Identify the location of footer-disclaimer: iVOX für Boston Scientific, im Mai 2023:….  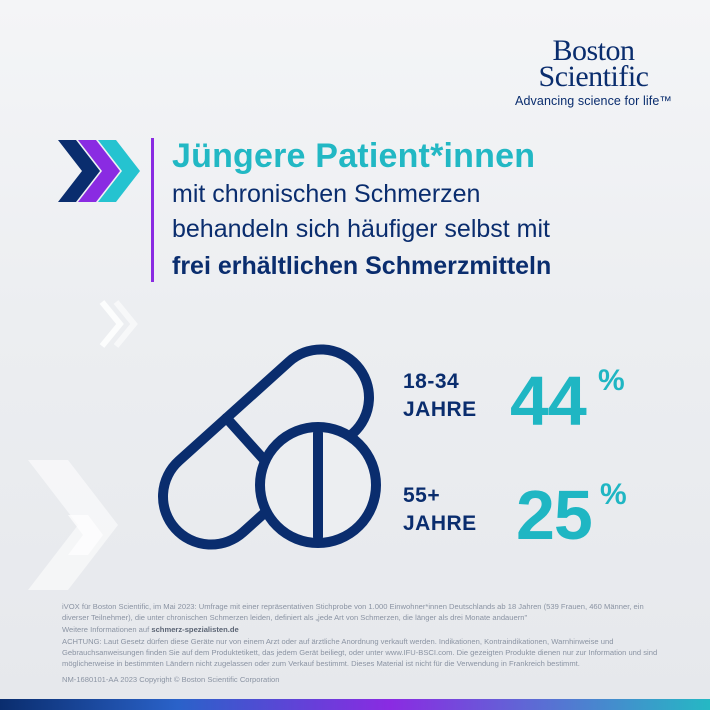
(362, 645).